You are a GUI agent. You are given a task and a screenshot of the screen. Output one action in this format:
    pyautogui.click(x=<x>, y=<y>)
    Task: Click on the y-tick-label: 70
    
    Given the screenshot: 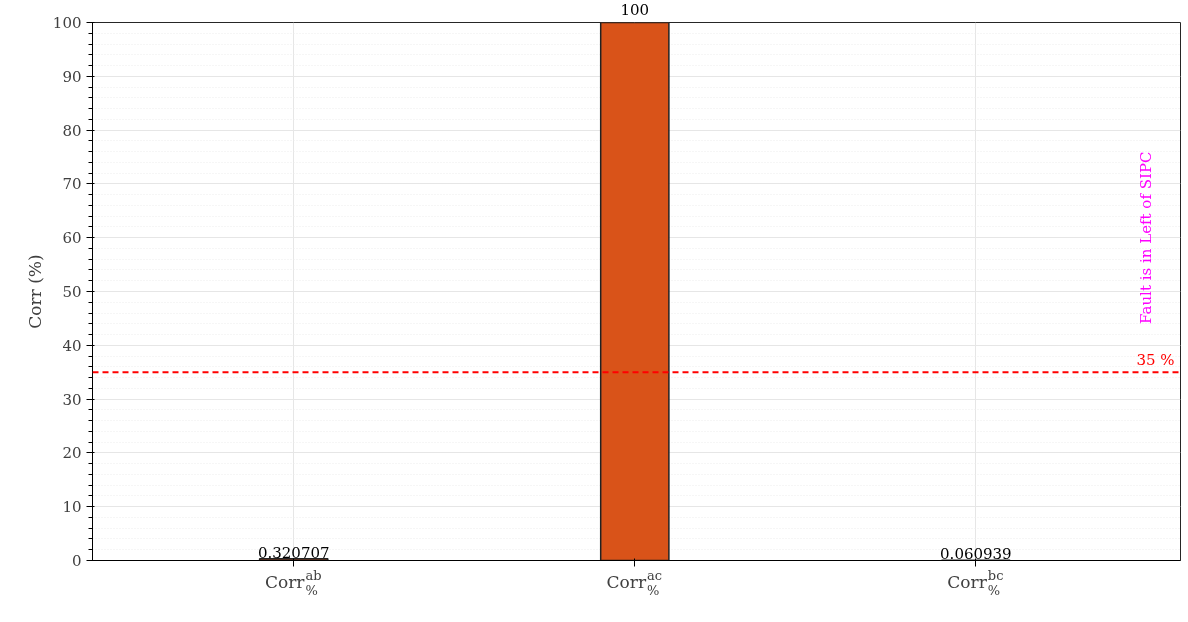 What is the action you would take?
    pyautogui.click(x=72, y=184)
    